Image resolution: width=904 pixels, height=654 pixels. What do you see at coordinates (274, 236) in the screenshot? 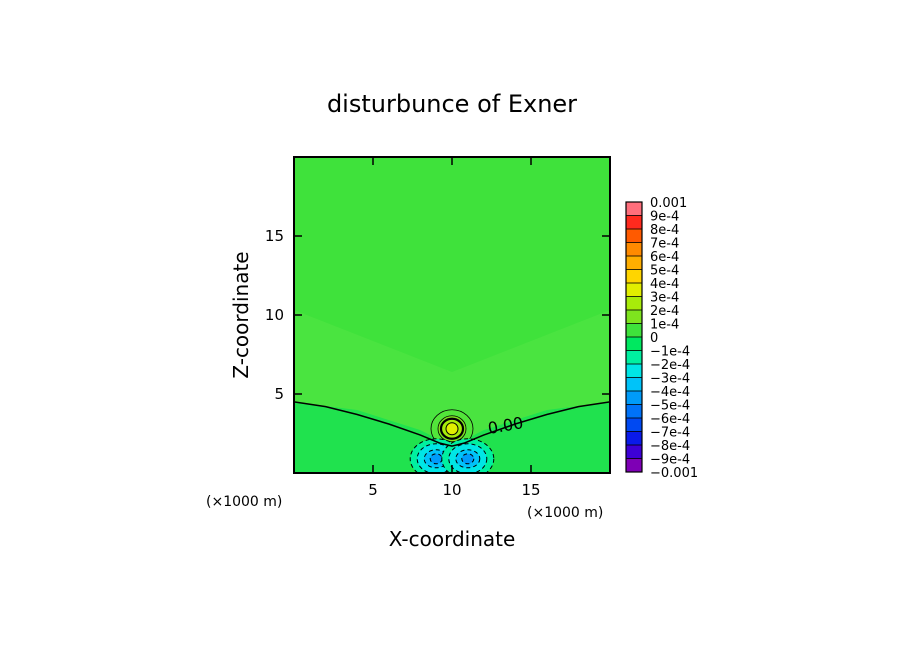
I see `y-tick-label: 15` at bounding box center [274, 236].